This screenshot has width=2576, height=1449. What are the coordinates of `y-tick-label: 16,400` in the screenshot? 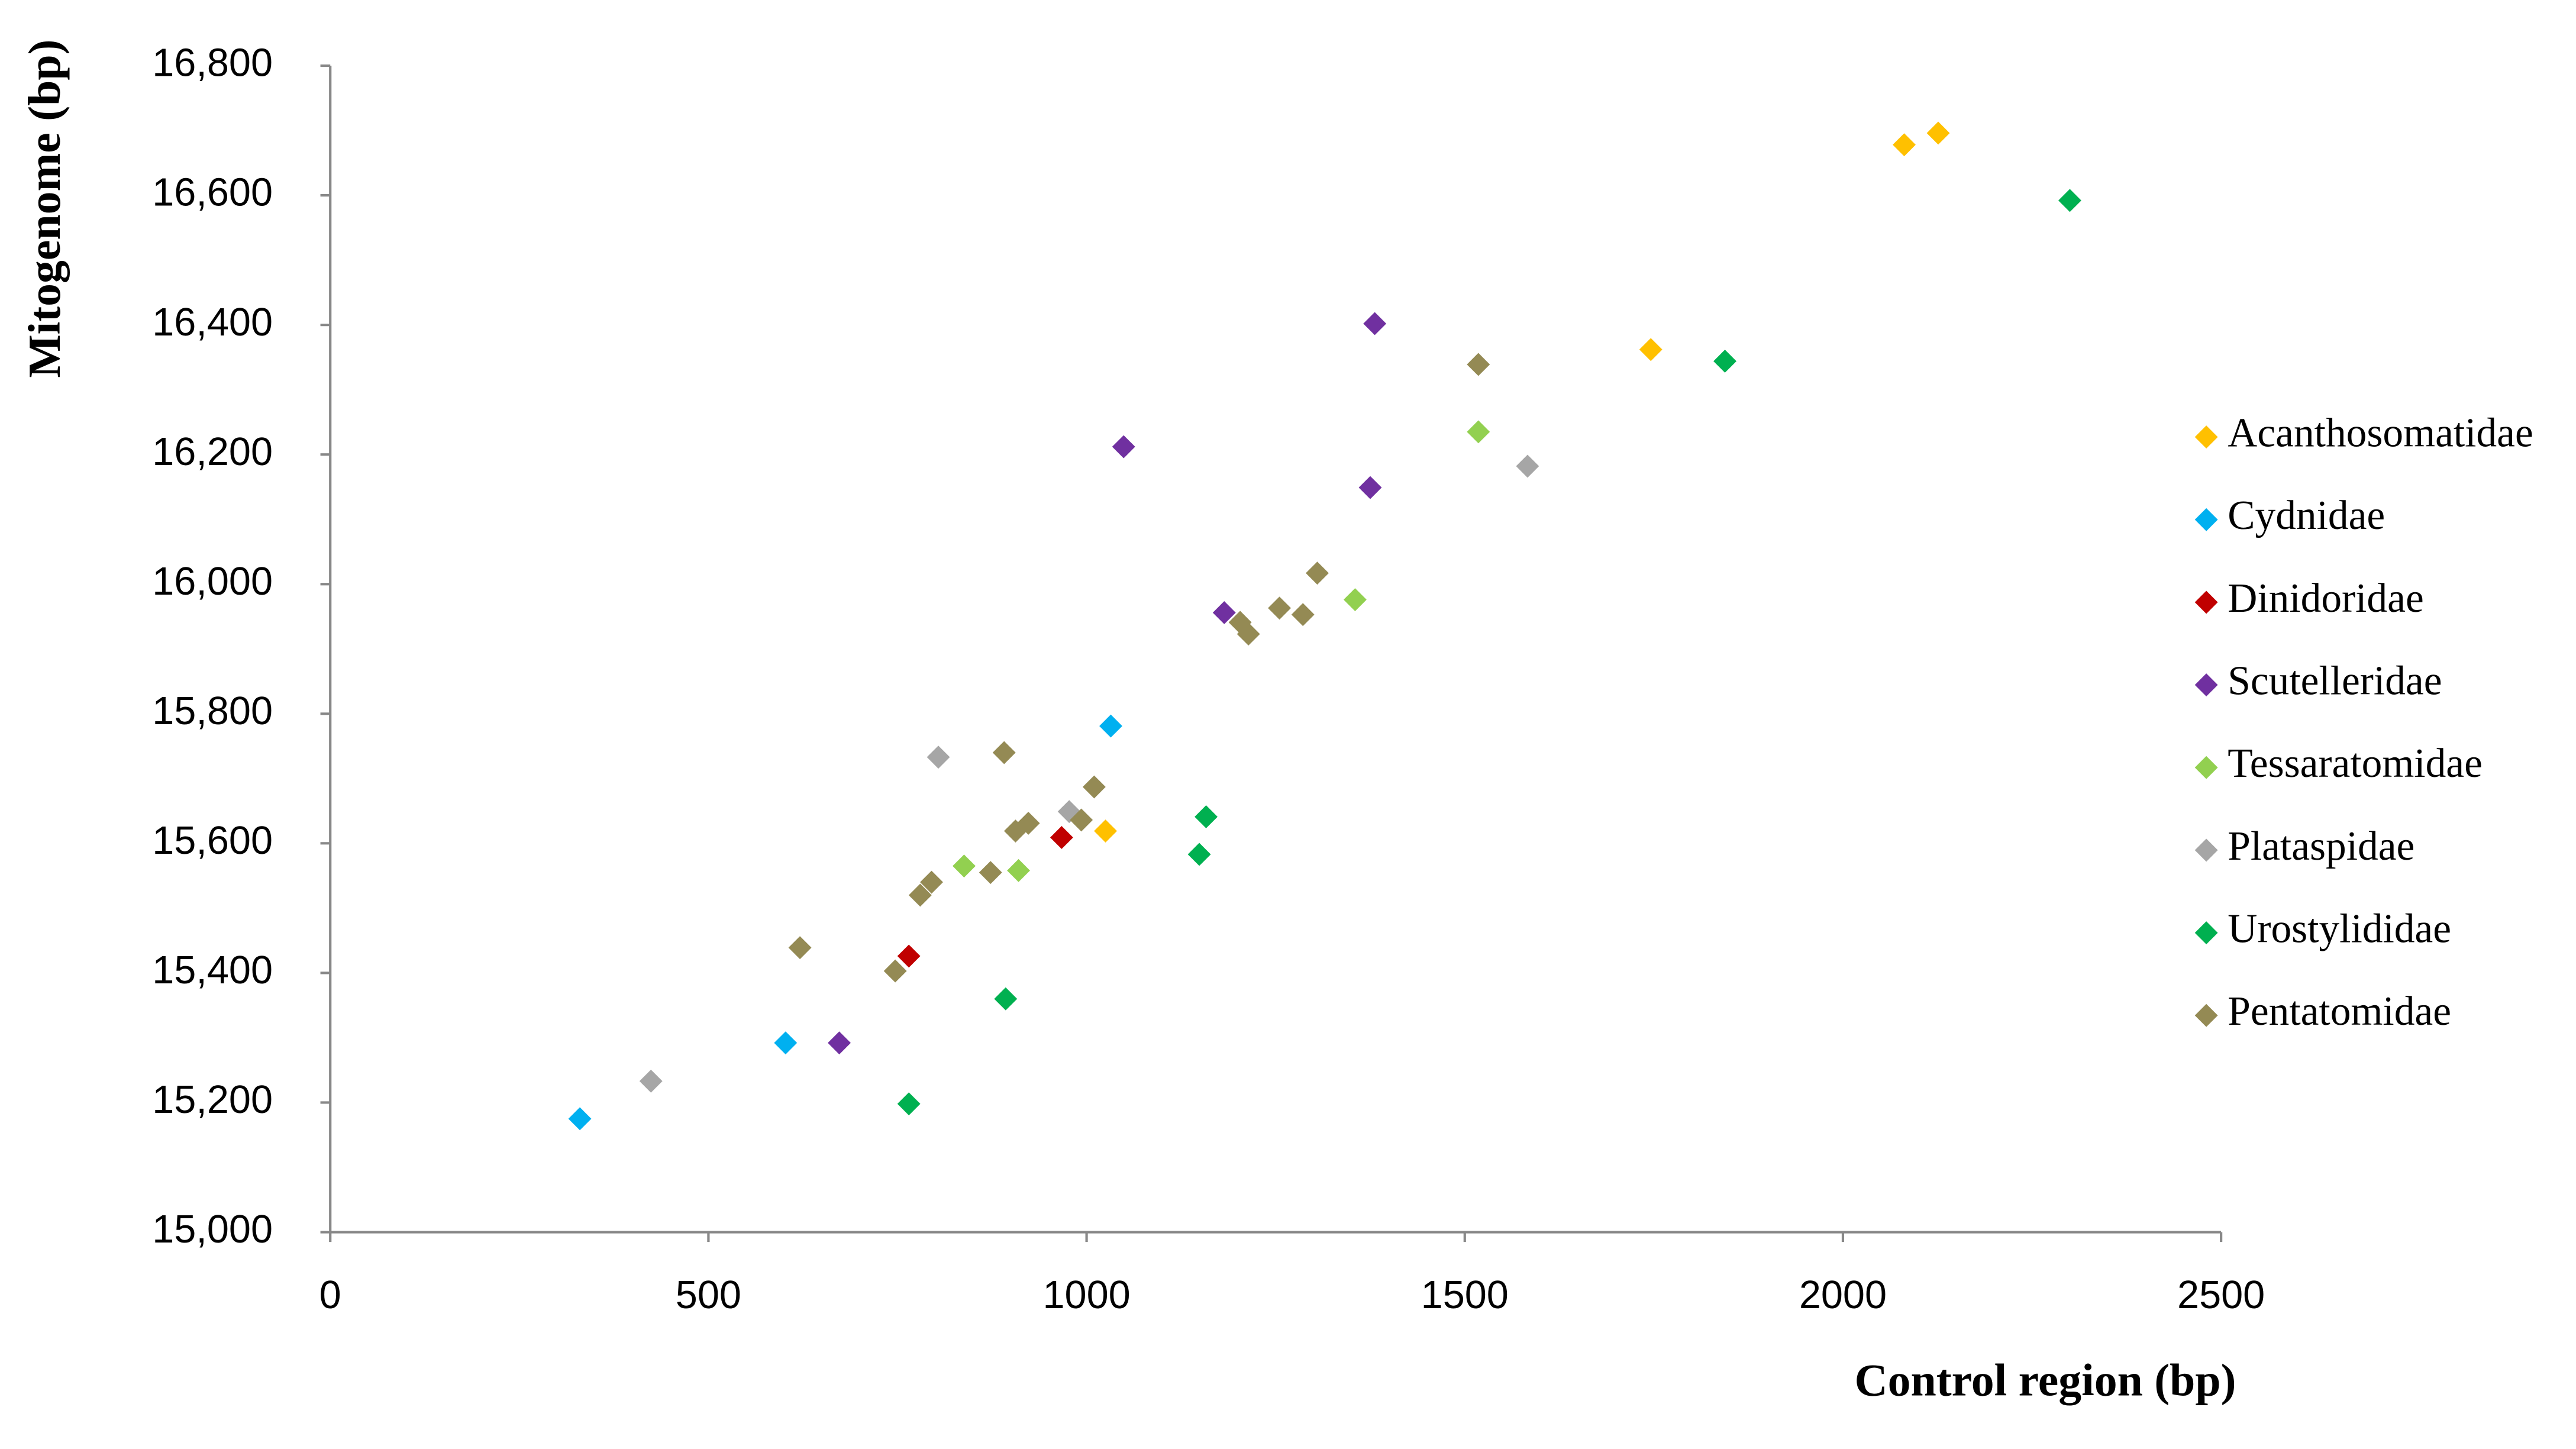 It's located at (212, 323).